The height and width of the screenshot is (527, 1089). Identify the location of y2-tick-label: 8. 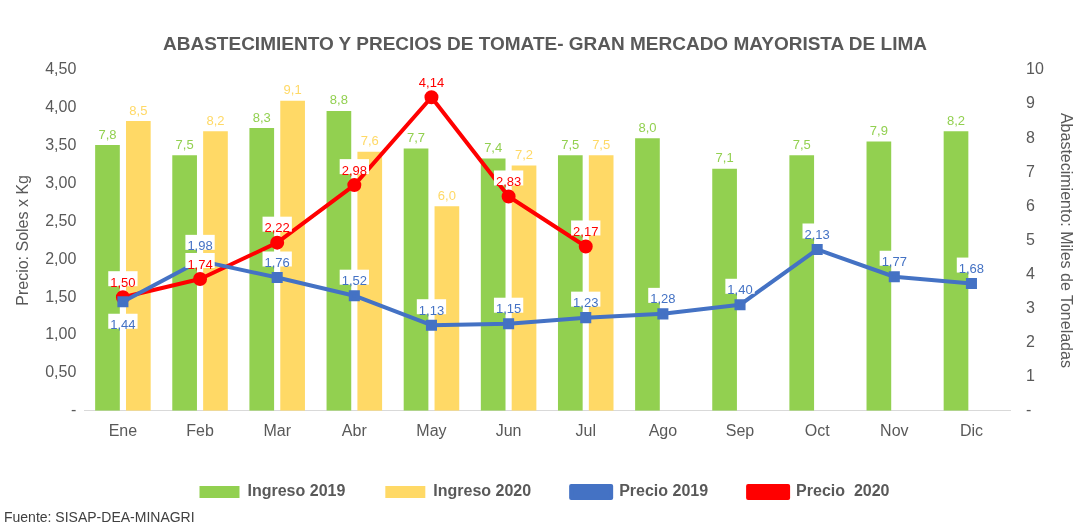
(1030, 137).